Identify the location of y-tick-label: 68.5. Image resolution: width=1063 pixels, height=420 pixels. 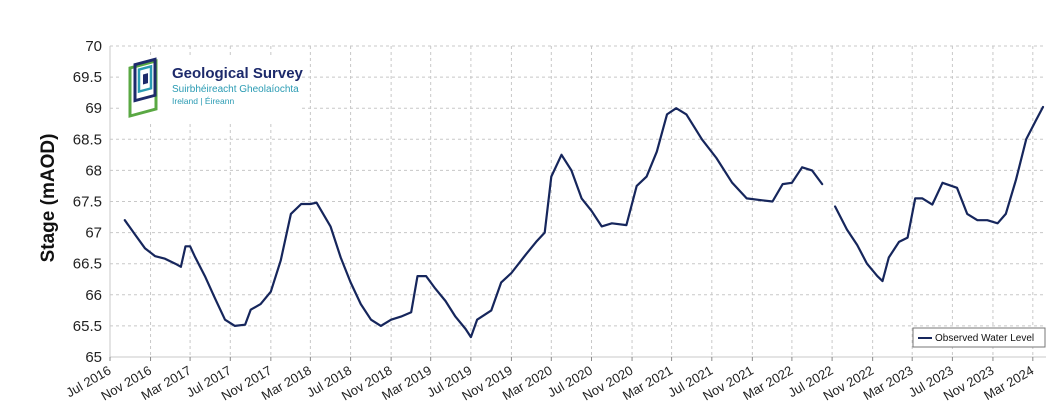
(87, 139).